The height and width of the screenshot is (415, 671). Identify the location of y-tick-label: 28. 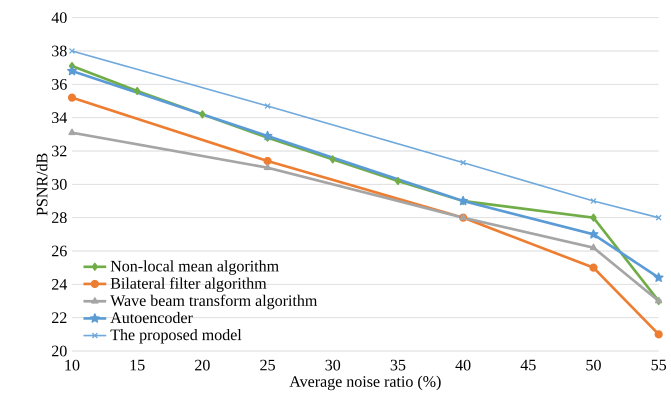
(59, 218).